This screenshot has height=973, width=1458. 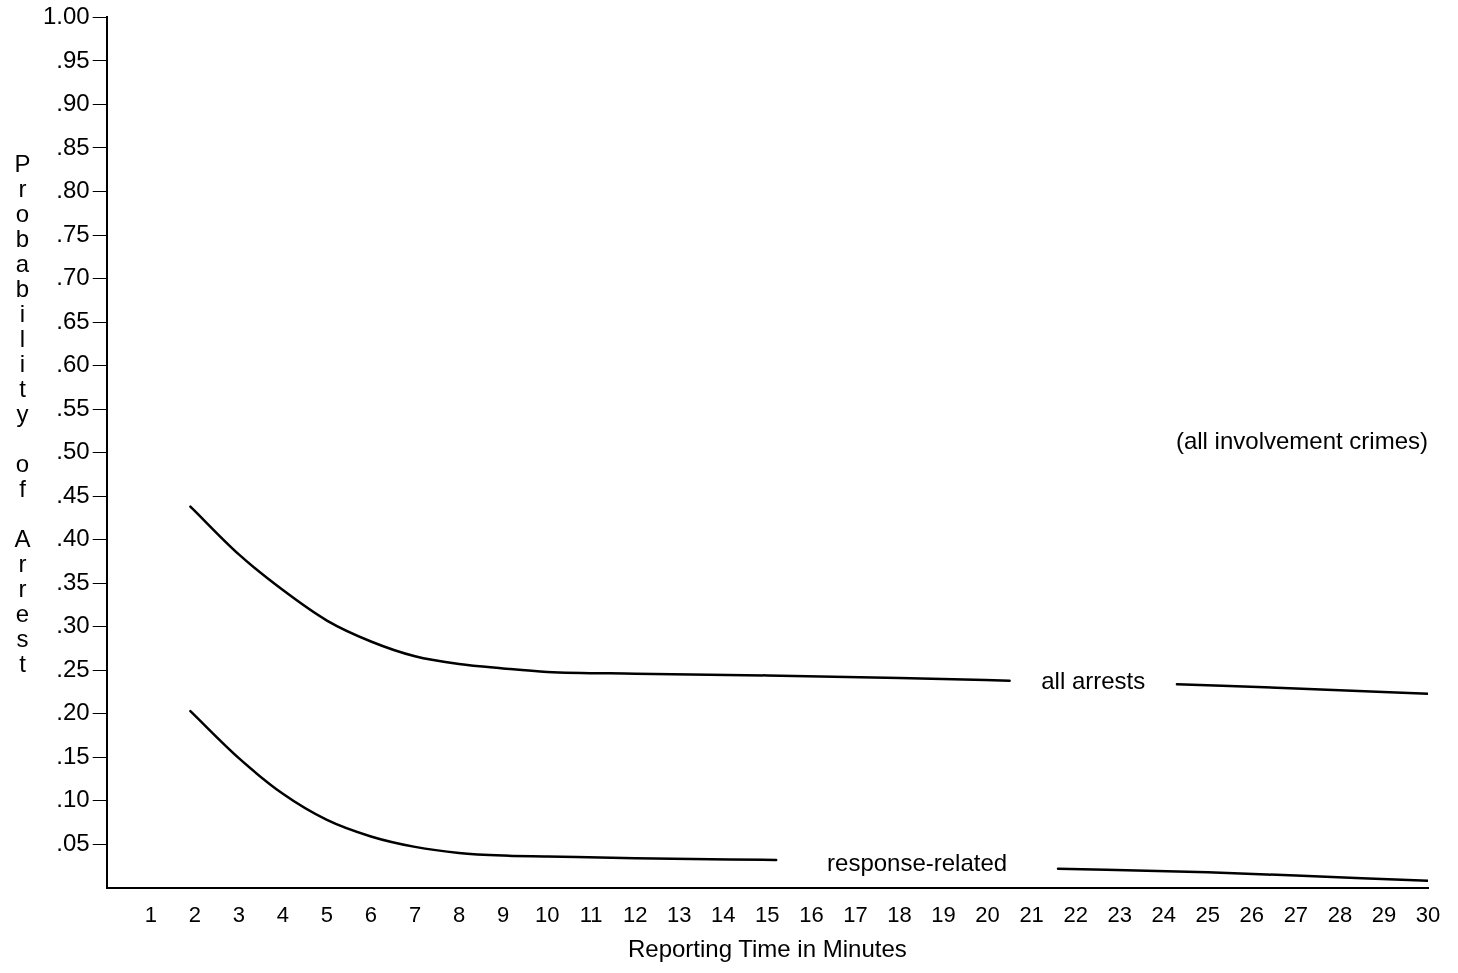 What do you see at coordinates (73, 146) in the screenshot?
I see `y-tick-label: .85` at bounding box center [73, 146].